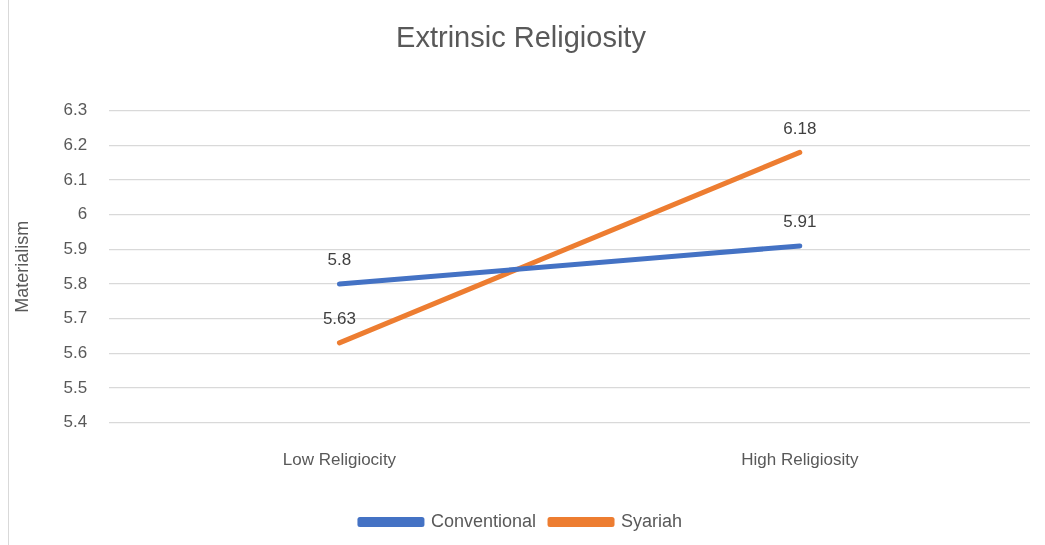 The width and height of the screenshot is (1045, 545). What do you see at coordinates (75, 283) in the screenshot?
I see `y-tick-label: 5.8` at bounding box center [75, 283].